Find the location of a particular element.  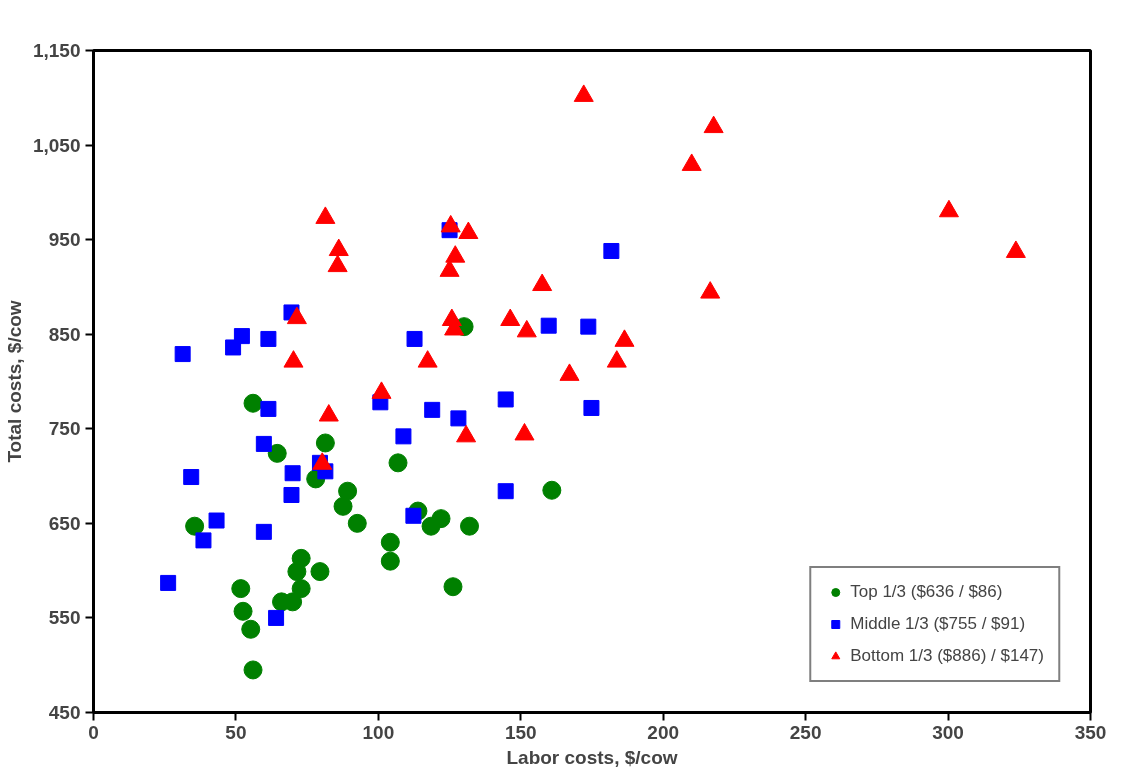

y-tick-label: 450 is located at coordinates (64, 712).